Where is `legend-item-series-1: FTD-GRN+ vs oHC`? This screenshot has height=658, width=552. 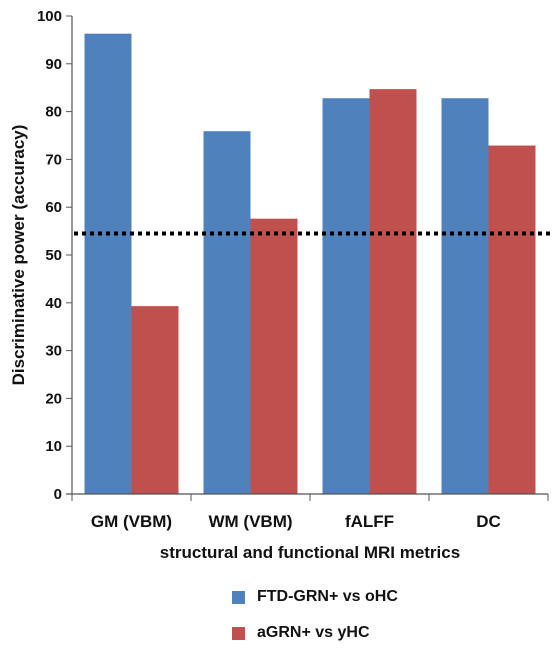 legend-item-series-1: FTD-GRN+ vs oHC is located at coordinates (315, 597).